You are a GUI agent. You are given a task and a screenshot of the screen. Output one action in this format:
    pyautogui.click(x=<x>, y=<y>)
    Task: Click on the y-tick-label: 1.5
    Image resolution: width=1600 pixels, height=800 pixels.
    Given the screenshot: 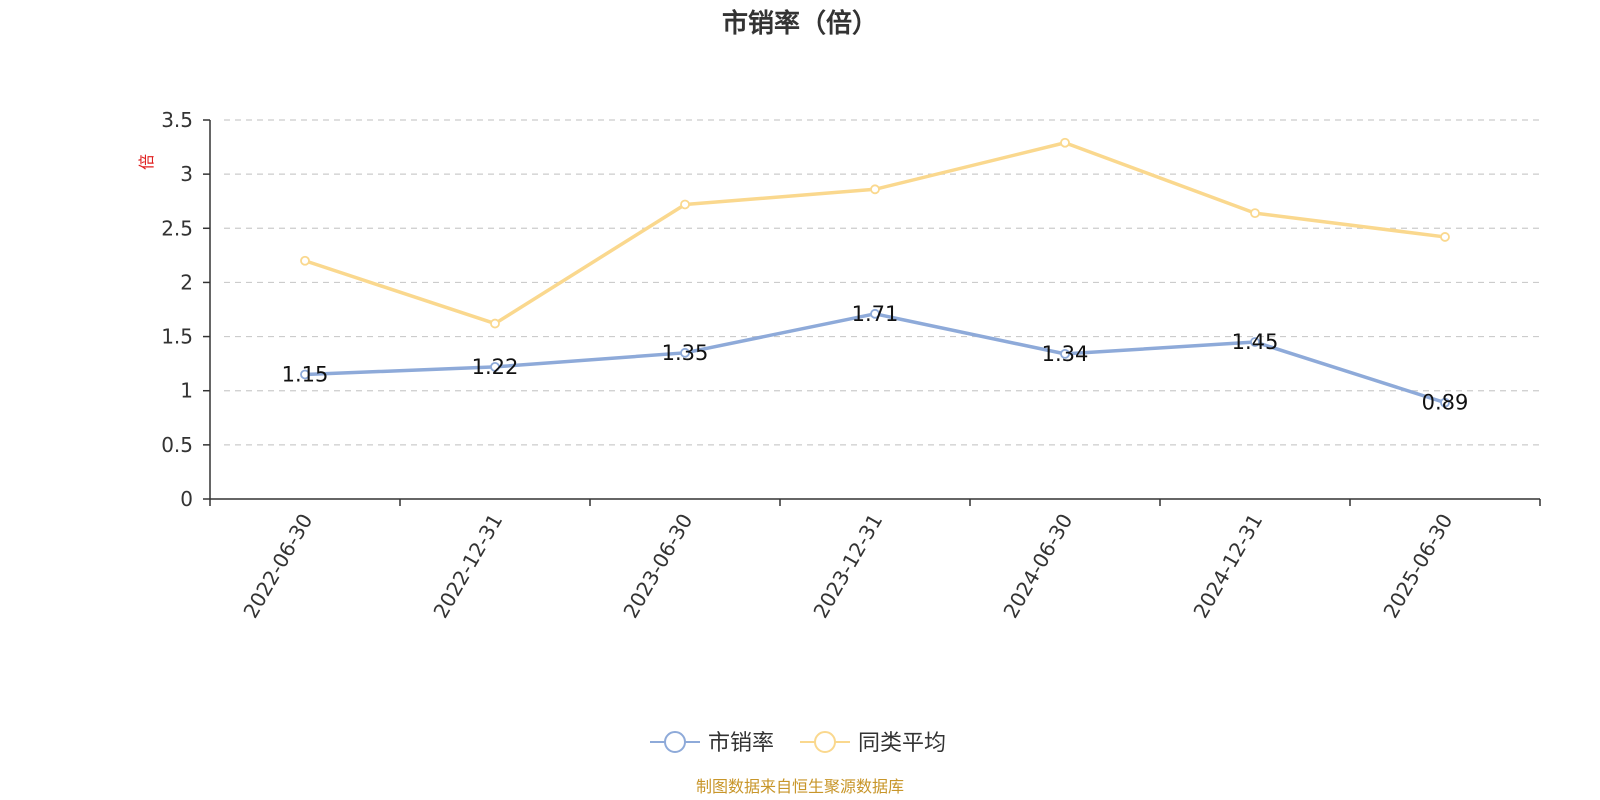 What is the action you would take?
    pyautogui.click(x=177, y=337)
    